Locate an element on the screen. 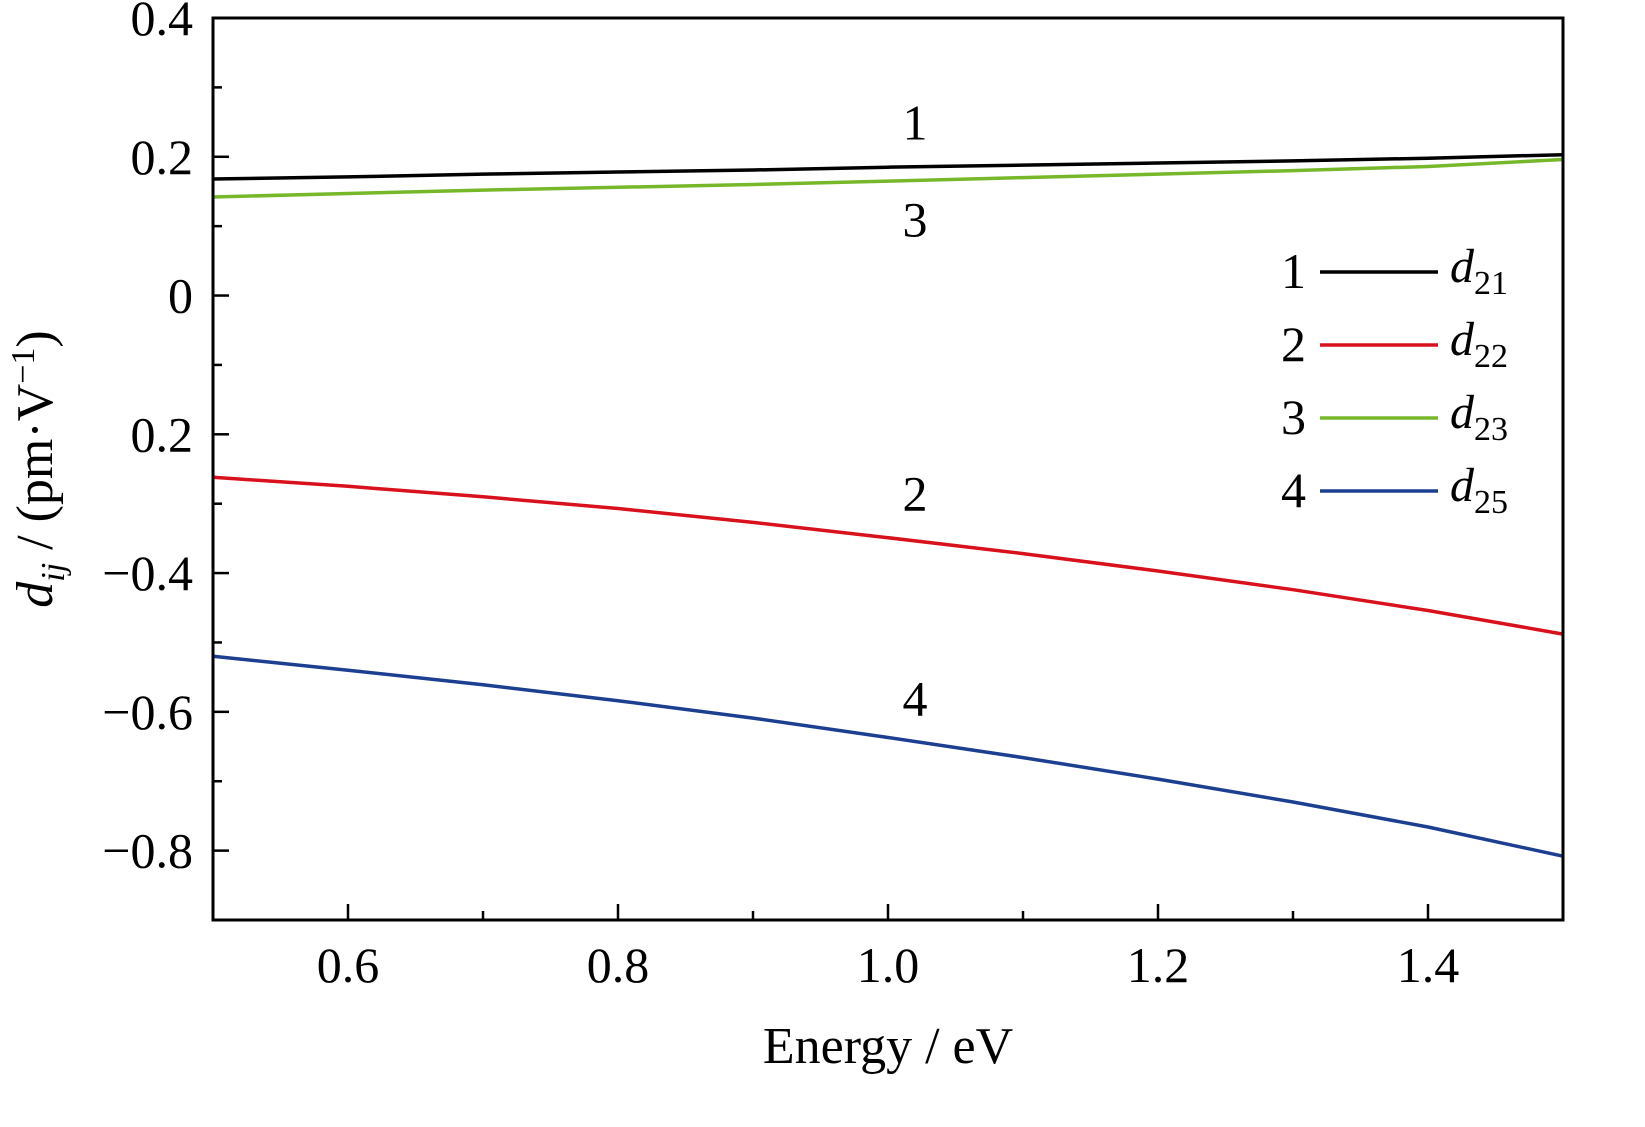 This screenshot has width=1645, height=1127. curve-label-2: 2 is located at coordinates (915, 494).